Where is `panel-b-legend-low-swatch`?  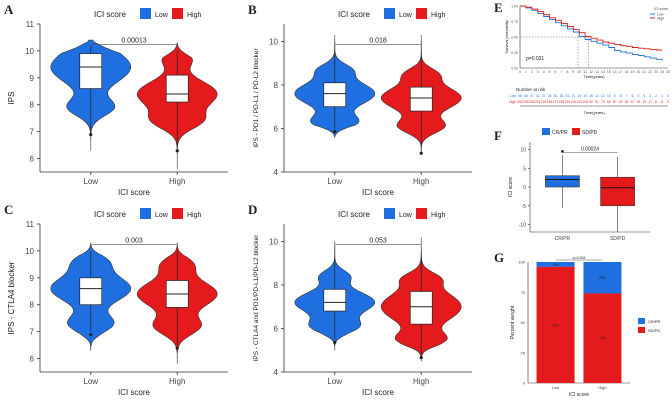 panel-b-legend-low-swatch is located at coordinates (389, 13).